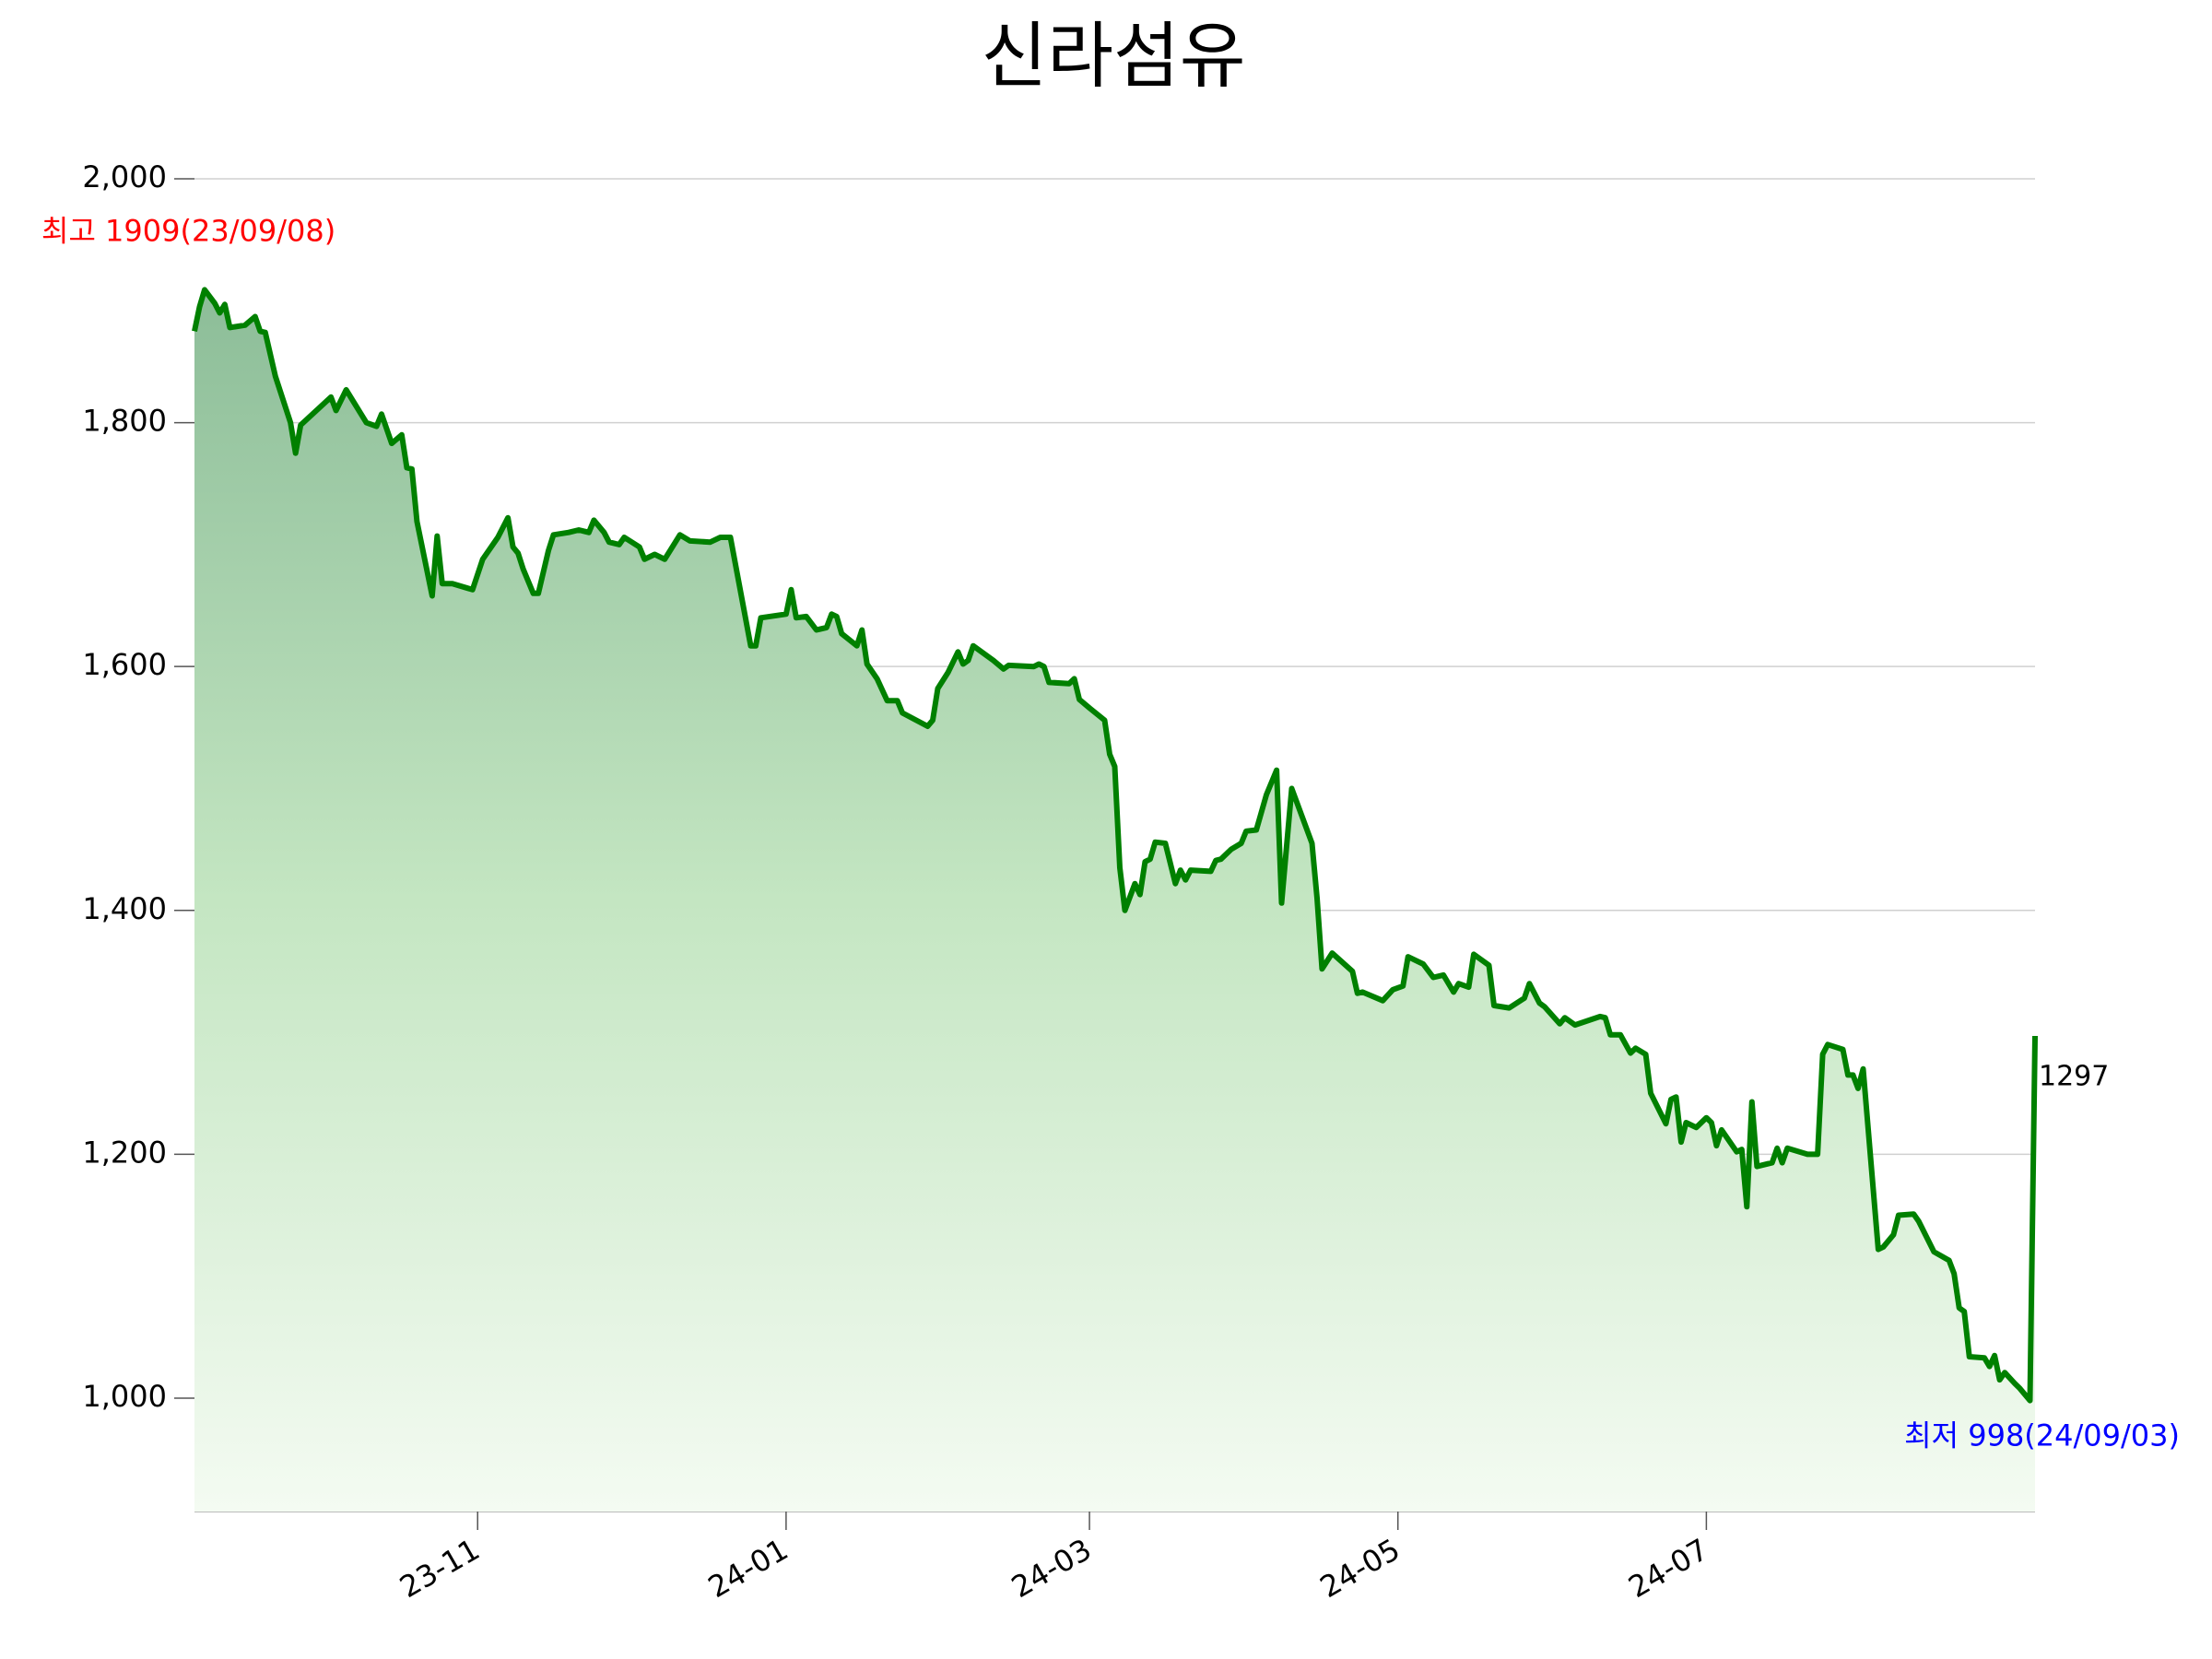  What do you see at coordinates (124, 176) in the screenshot?
I see `y-tick-label: 2,000` at bounding box center [124, 176].